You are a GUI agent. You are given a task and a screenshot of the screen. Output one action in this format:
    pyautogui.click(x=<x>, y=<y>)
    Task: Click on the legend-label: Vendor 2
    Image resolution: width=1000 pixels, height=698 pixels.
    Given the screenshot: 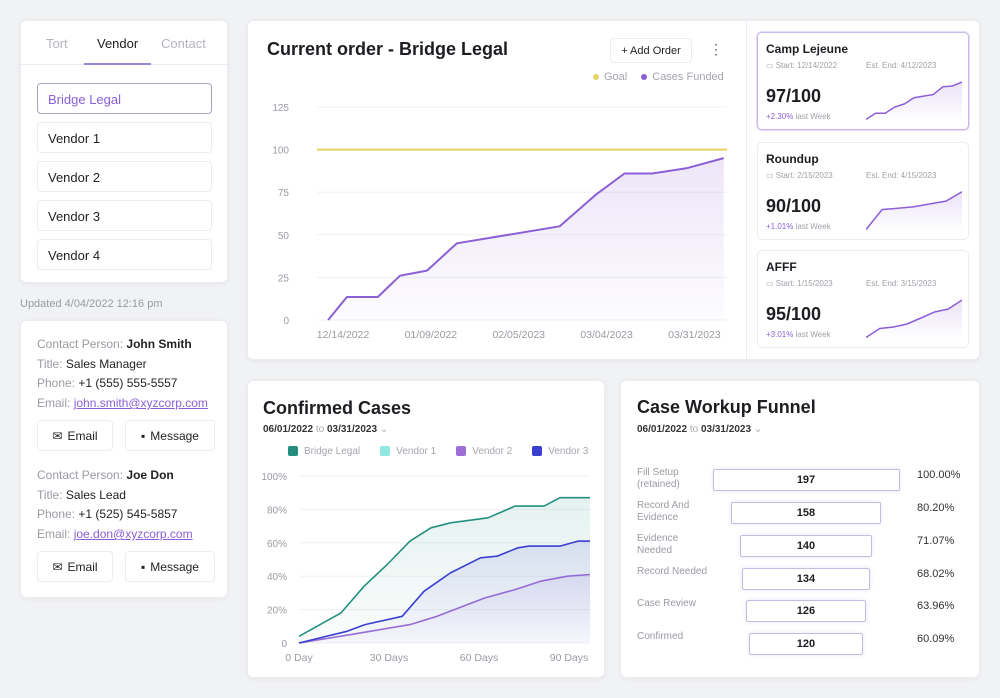 What is the action you would take?
    pyautogui.click(x=492, y=451)
    